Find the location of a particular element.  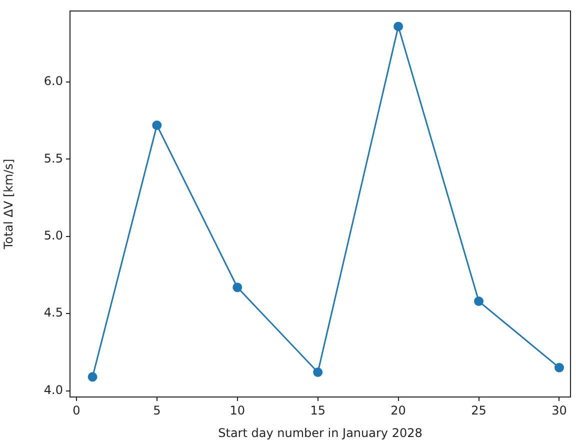

y-tick-label: 5.0 is located at coordinates (53, 235).